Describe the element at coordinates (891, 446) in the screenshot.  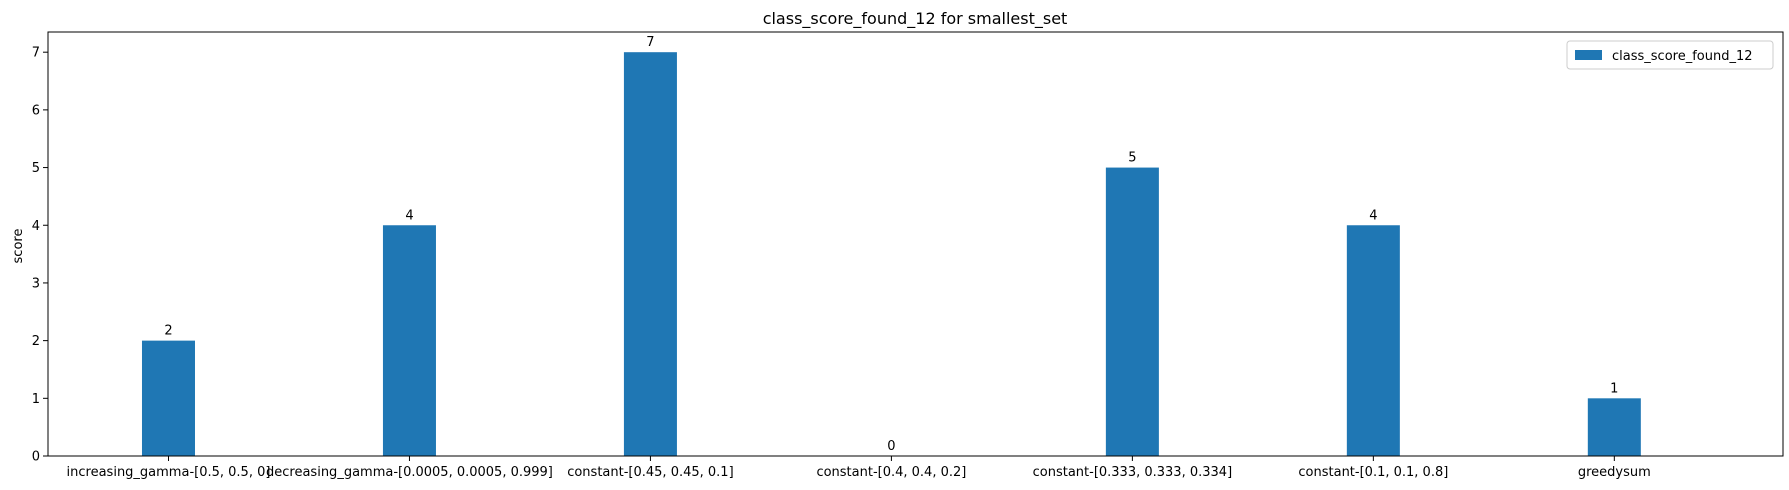
I see `bar-value-label-3: 0` at that location.